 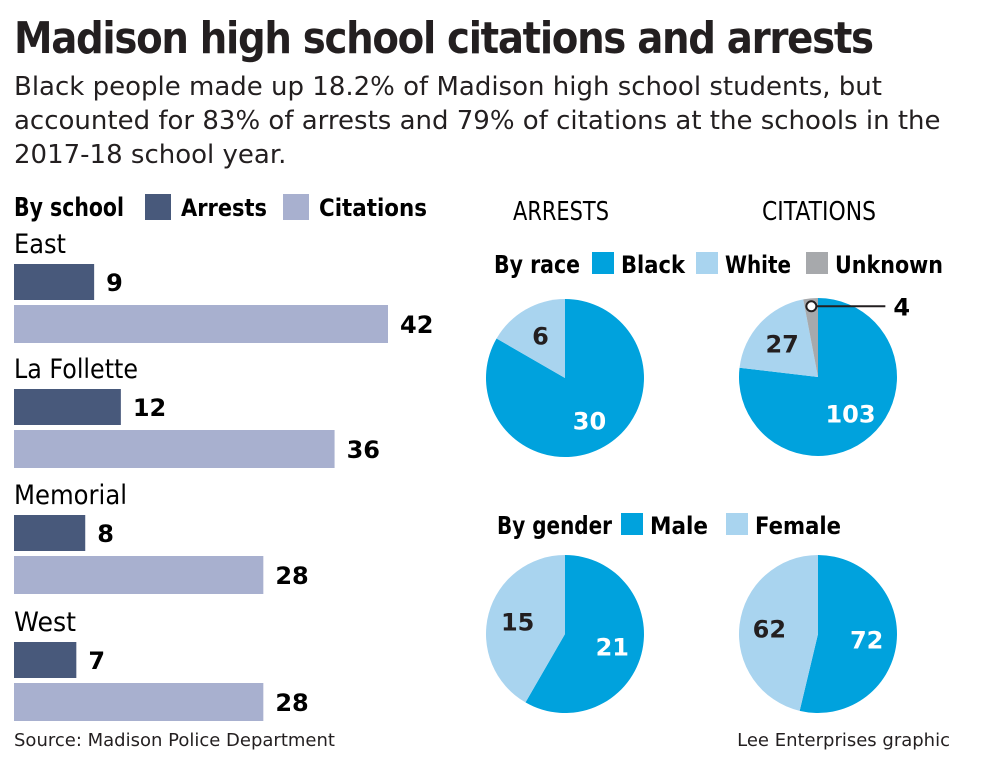 What do you see at coordinates (114, 283) in the screenshot?
I see `bar-value-arrests-east: 9` at bounding box center [114, 283].